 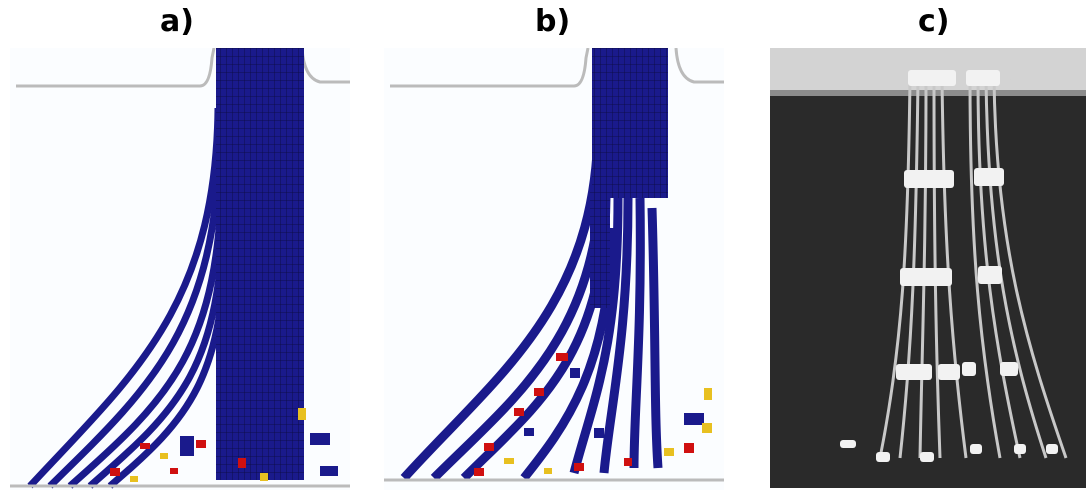 What do you see at coordinates (553, 21) in the screenshot?
I see `panel-label-b: b)` at bounding box center [553, 21].